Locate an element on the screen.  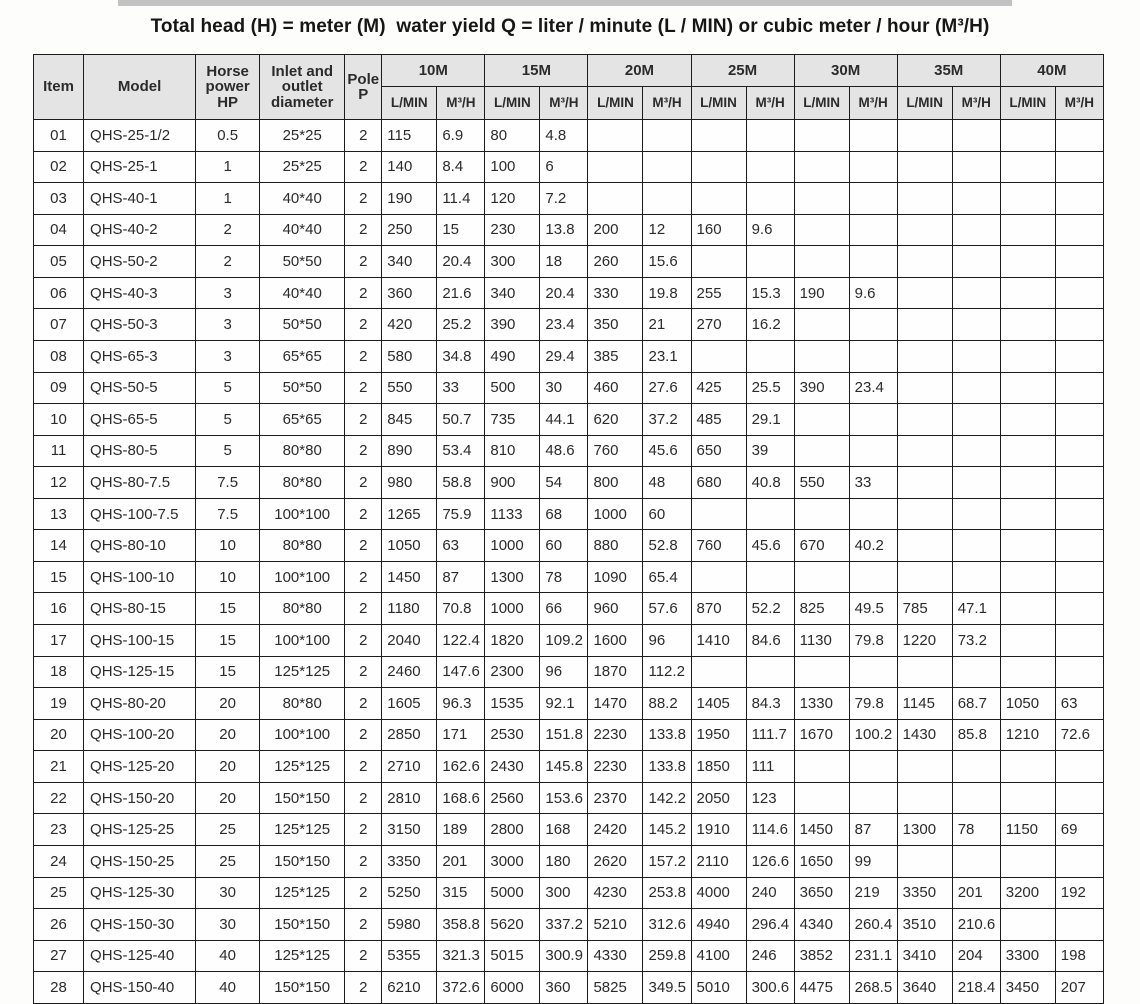
horsepower-cell: 5 is located at coordinates (228, 419).